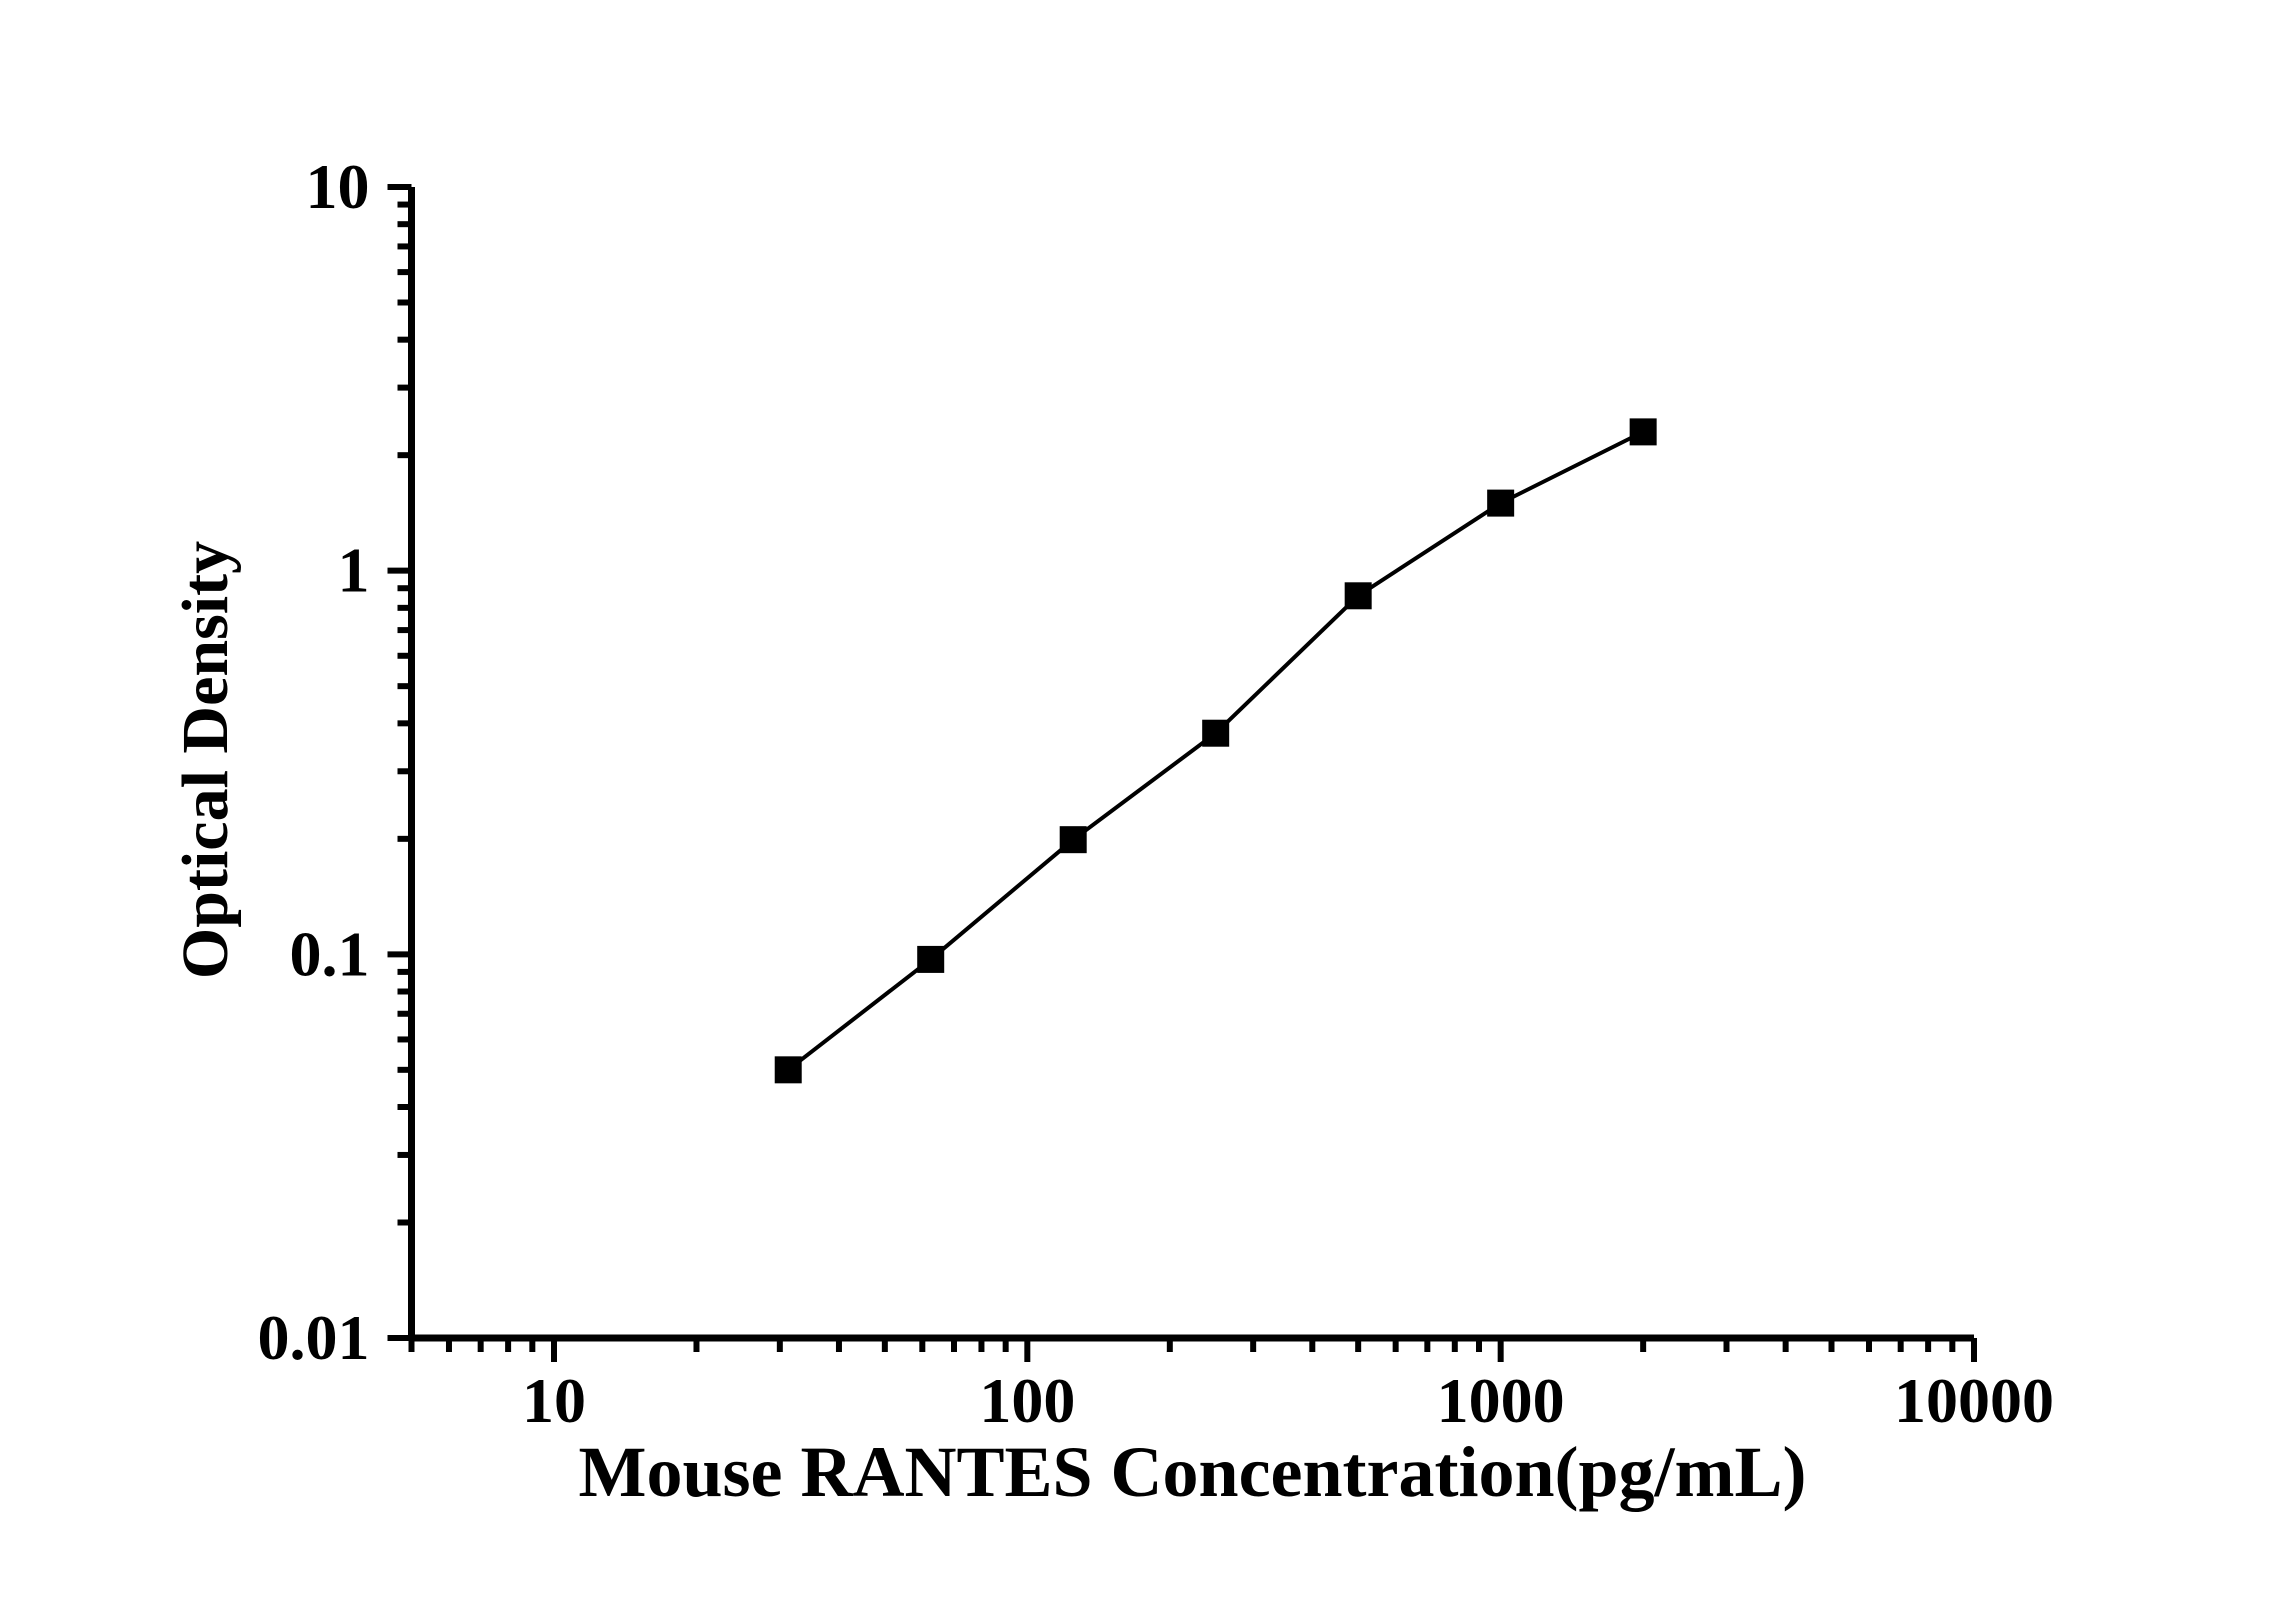 The height and width of the screenshot is (1604, 2296). Describe the element at coordinates (554, 1400) in the screenshot. I see `x-tick-label: 10` at that location.